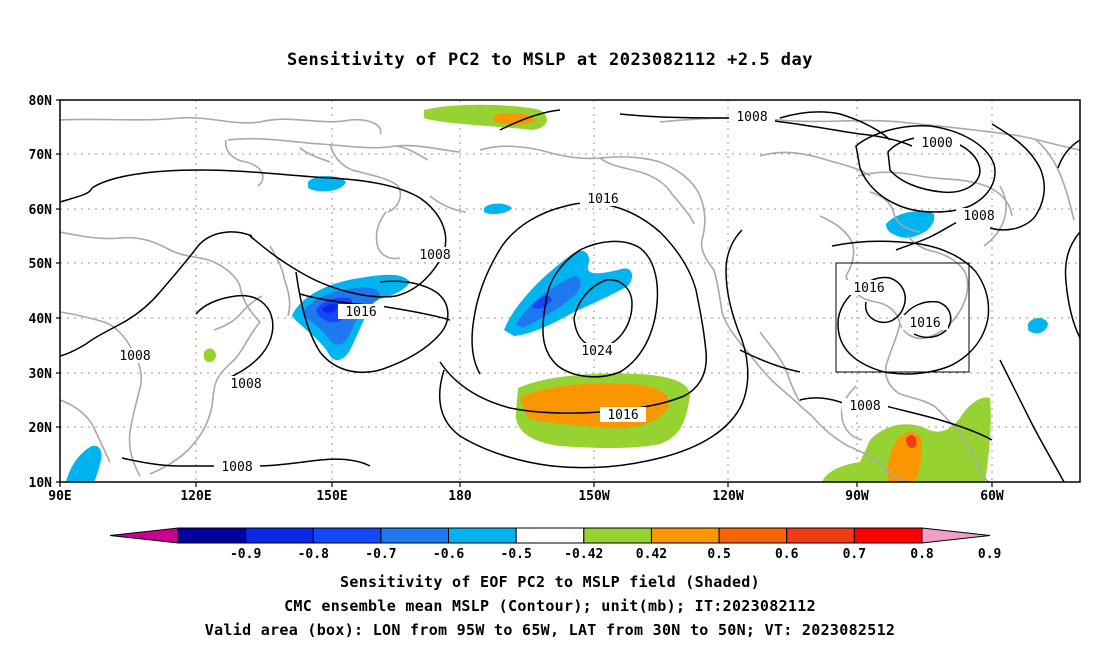 Image resolution: width=1100 pixels, height=650 pixels. What do you see at coordinates (936, 143) in the screenshot?
I see `contour-label-1000: 1000` at bounding box center [936, 143].